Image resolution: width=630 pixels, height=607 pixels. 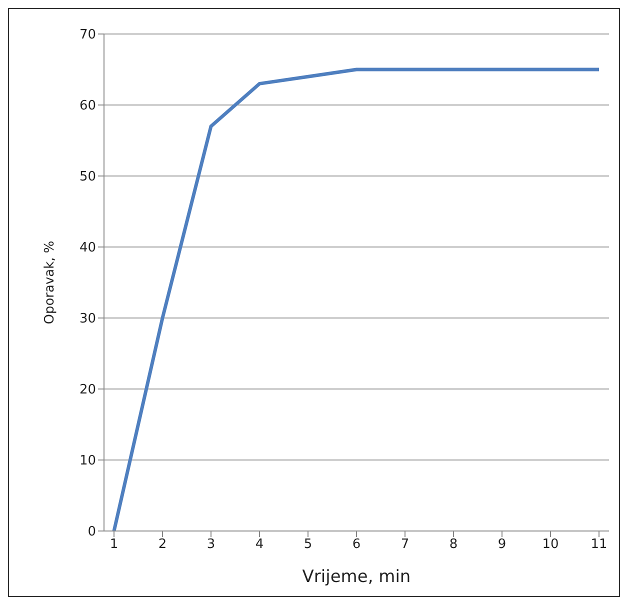 I want to click on y-tick-label: 60, so click(x=87, y=106).